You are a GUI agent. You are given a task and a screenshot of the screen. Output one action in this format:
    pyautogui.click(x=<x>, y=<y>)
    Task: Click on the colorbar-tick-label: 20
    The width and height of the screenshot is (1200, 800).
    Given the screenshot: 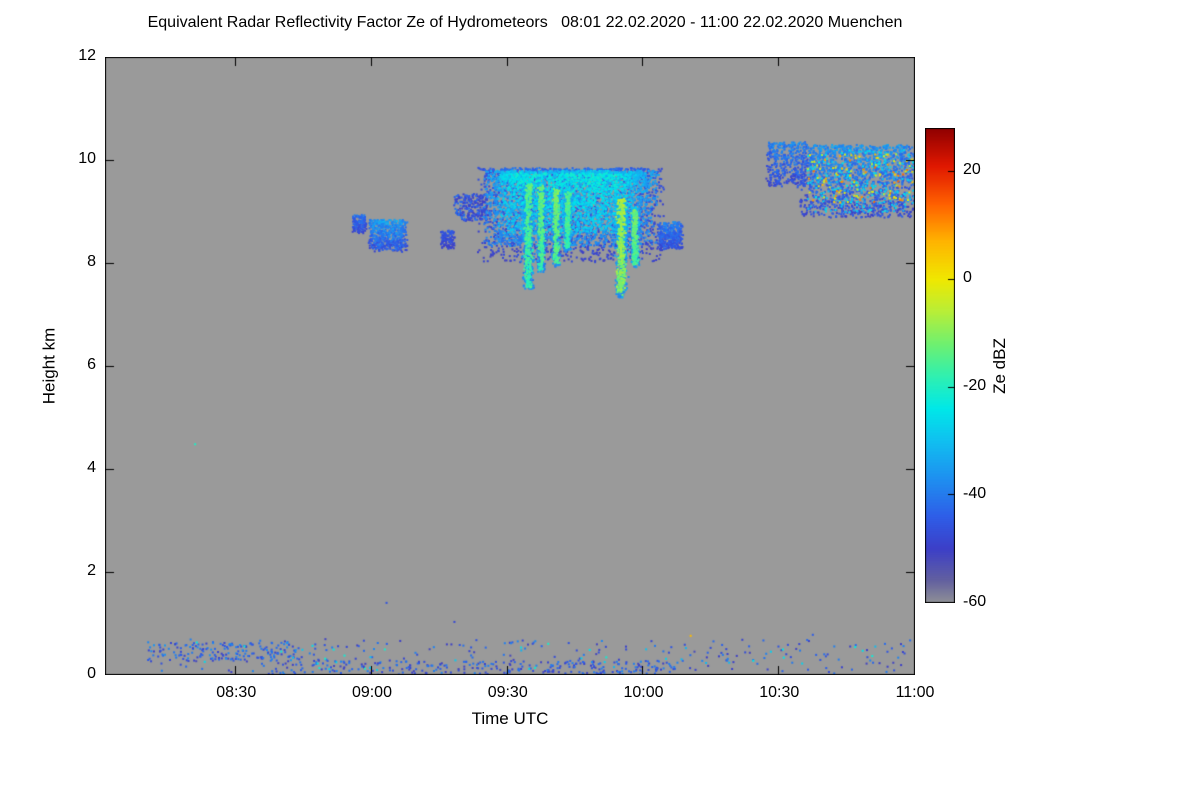 What is the action you would take?
    pyautogui.click(x=972, y=170)
    